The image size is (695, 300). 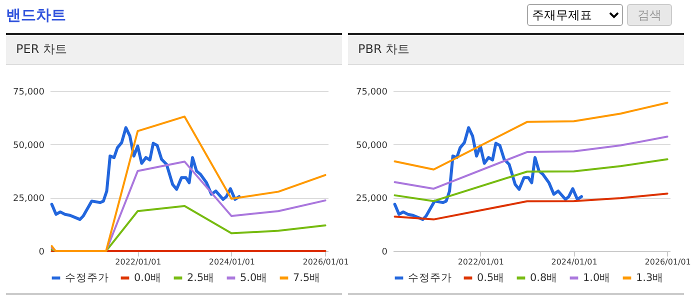 What do you see at coordinates (544, 278) in the screenshot?
I see `legend-label: 0.8배` at bounding box center [544, 278].